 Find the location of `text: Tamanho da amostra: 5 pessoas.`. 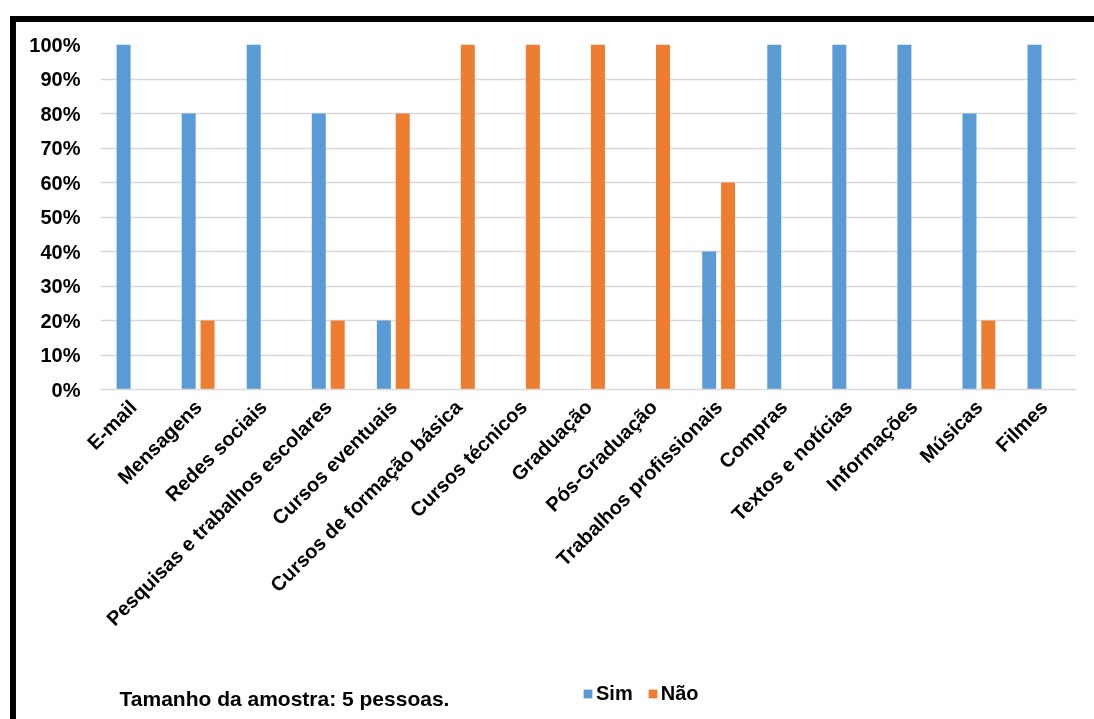

text: Tamanho da amostra: 5 pessoas. is located at coordinates (284, 698).